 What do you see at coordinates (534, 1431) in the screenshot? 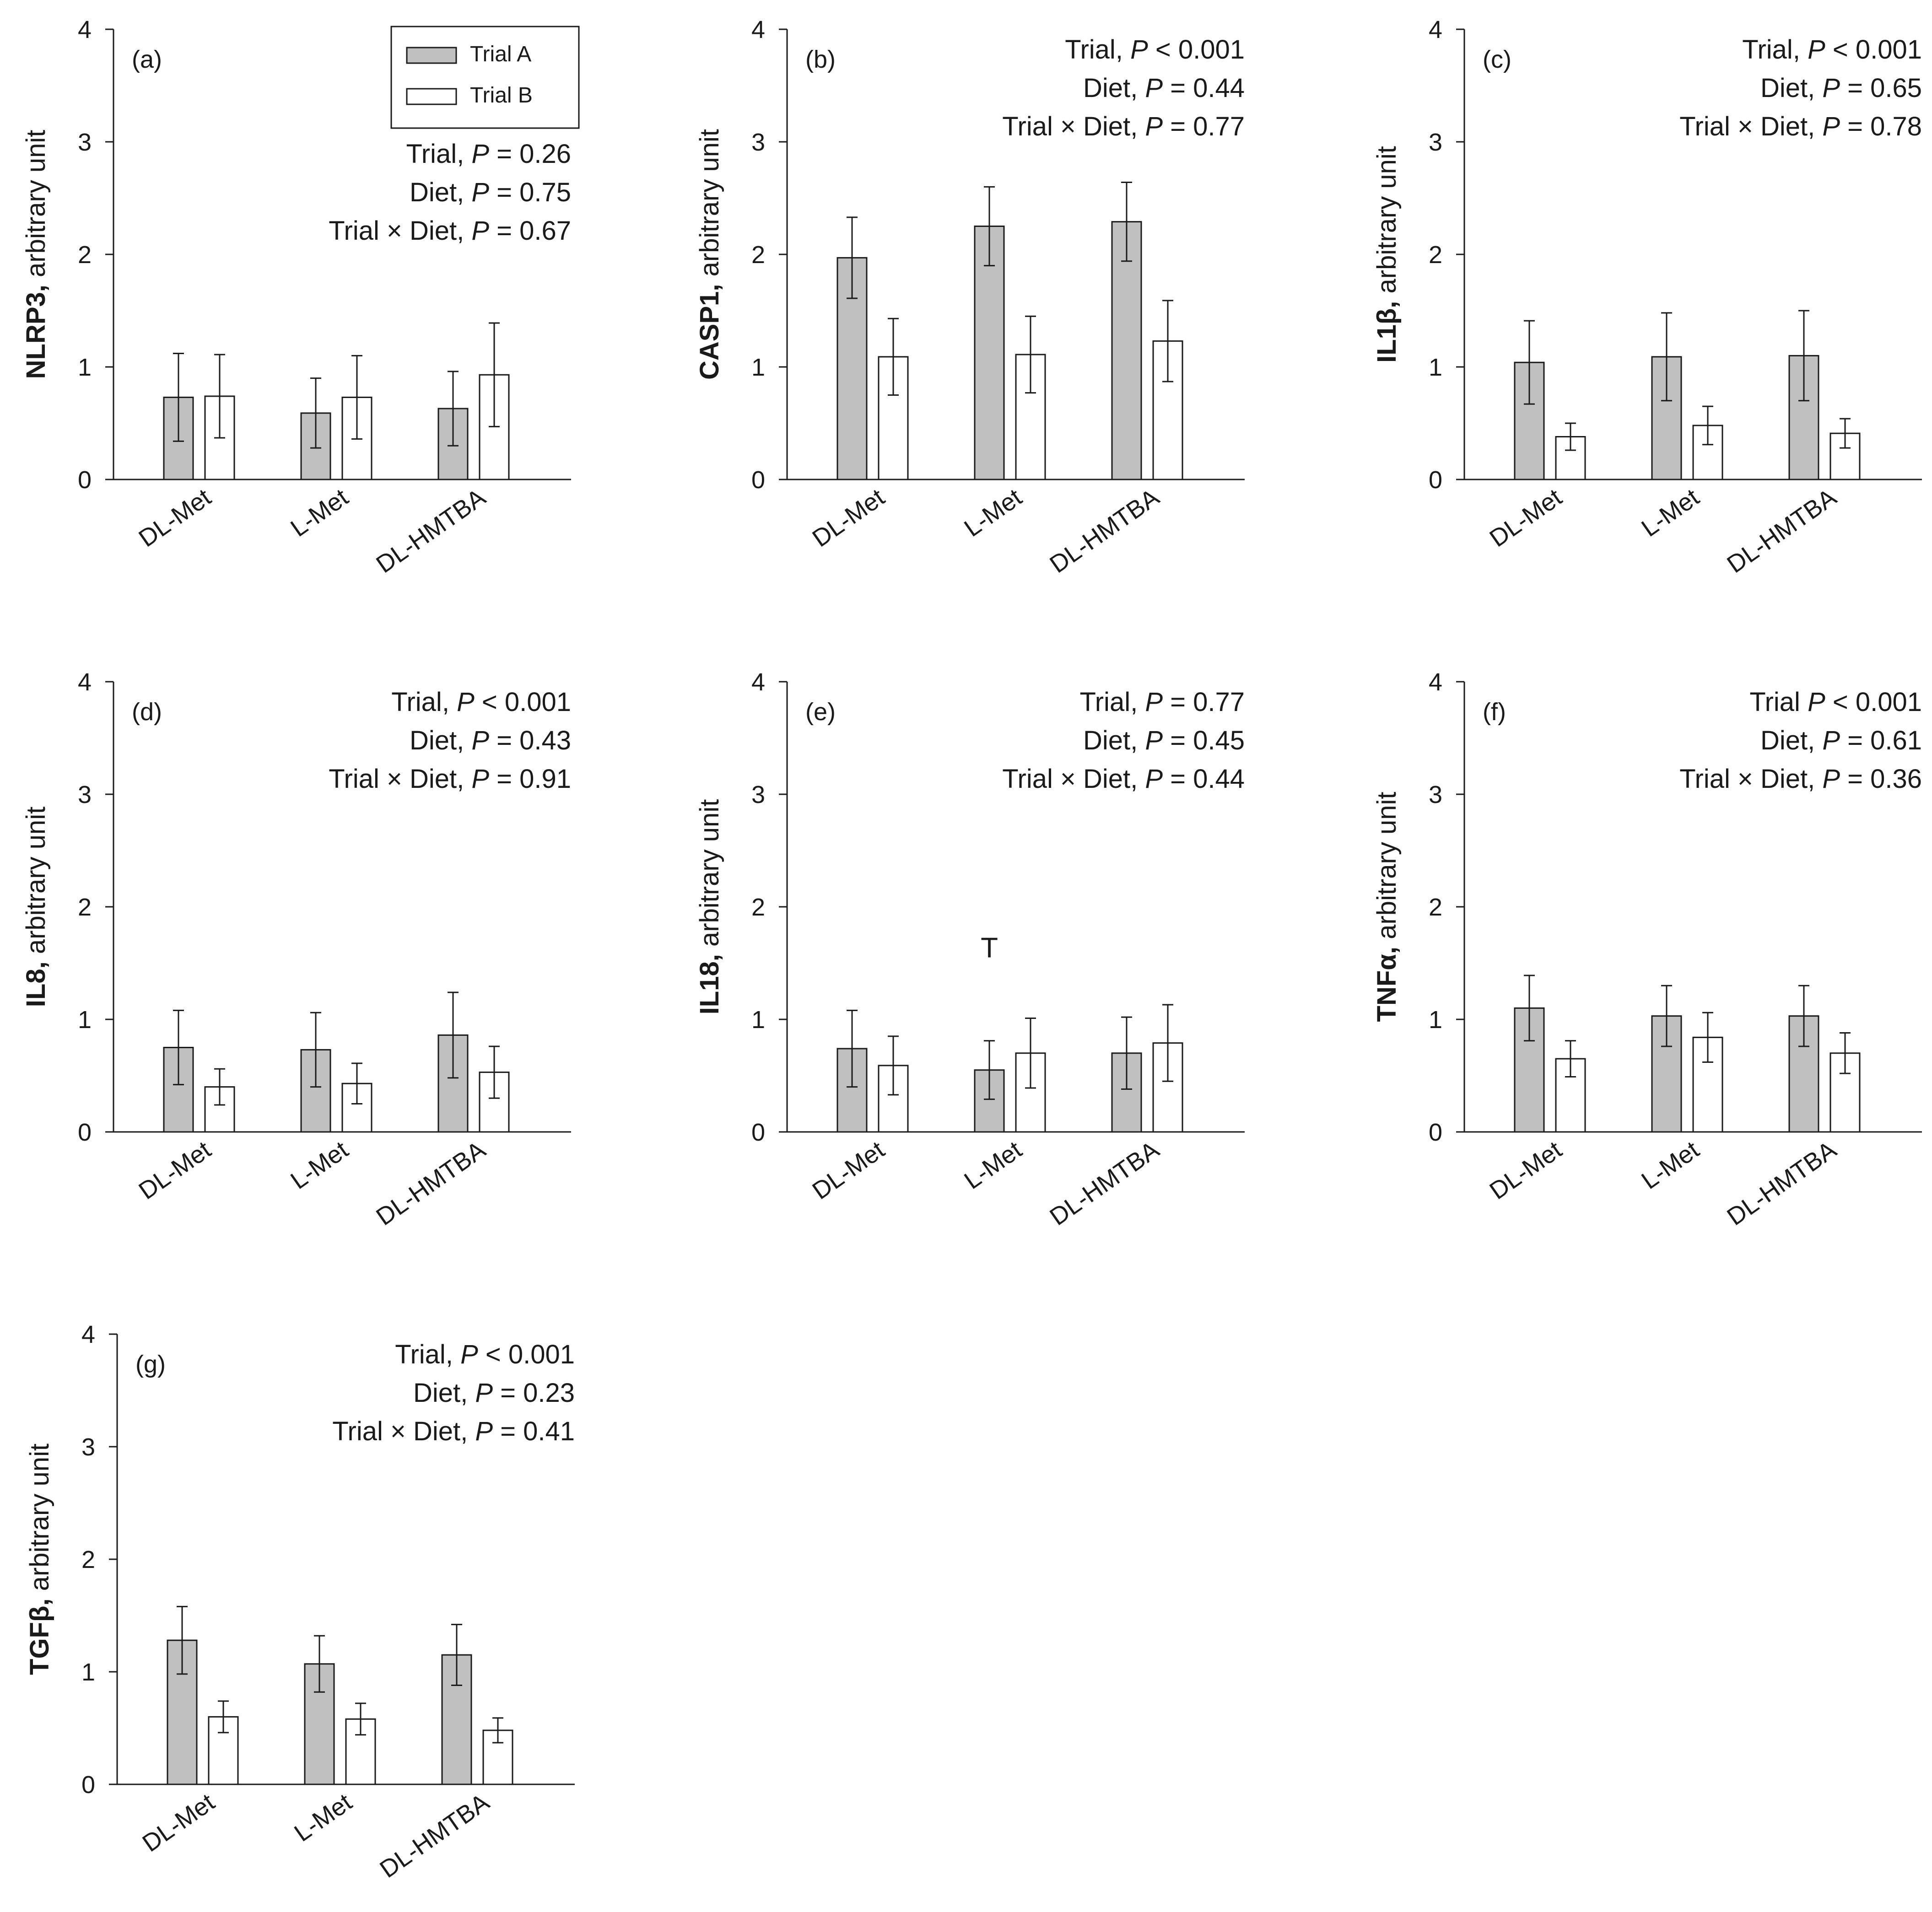
I see `stat-value: = 0.41` at bounding box center [534, 1431].